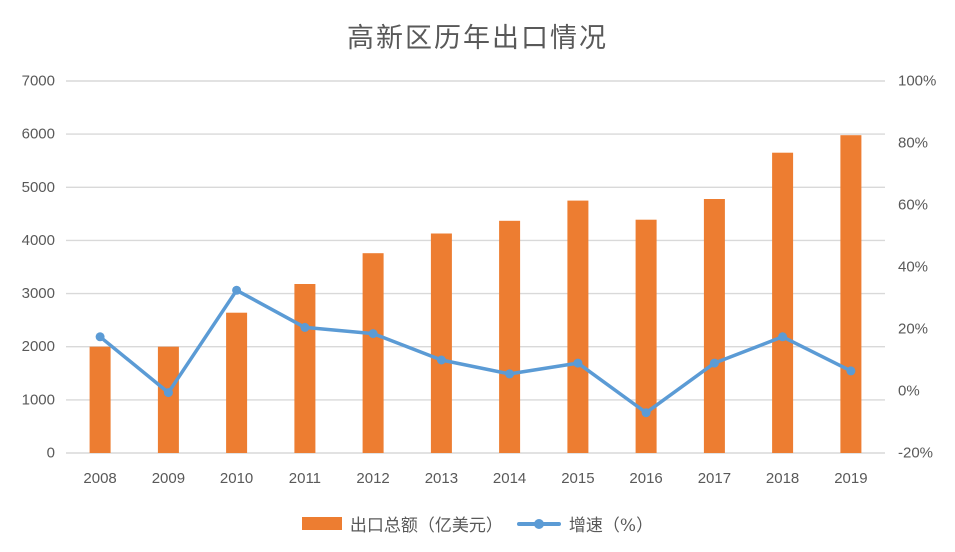 The height and width of the screenshot is (552, 955). Describe the element at coordinates (714, 363) in the screenshot. I see `growth-point-2017` at that location.